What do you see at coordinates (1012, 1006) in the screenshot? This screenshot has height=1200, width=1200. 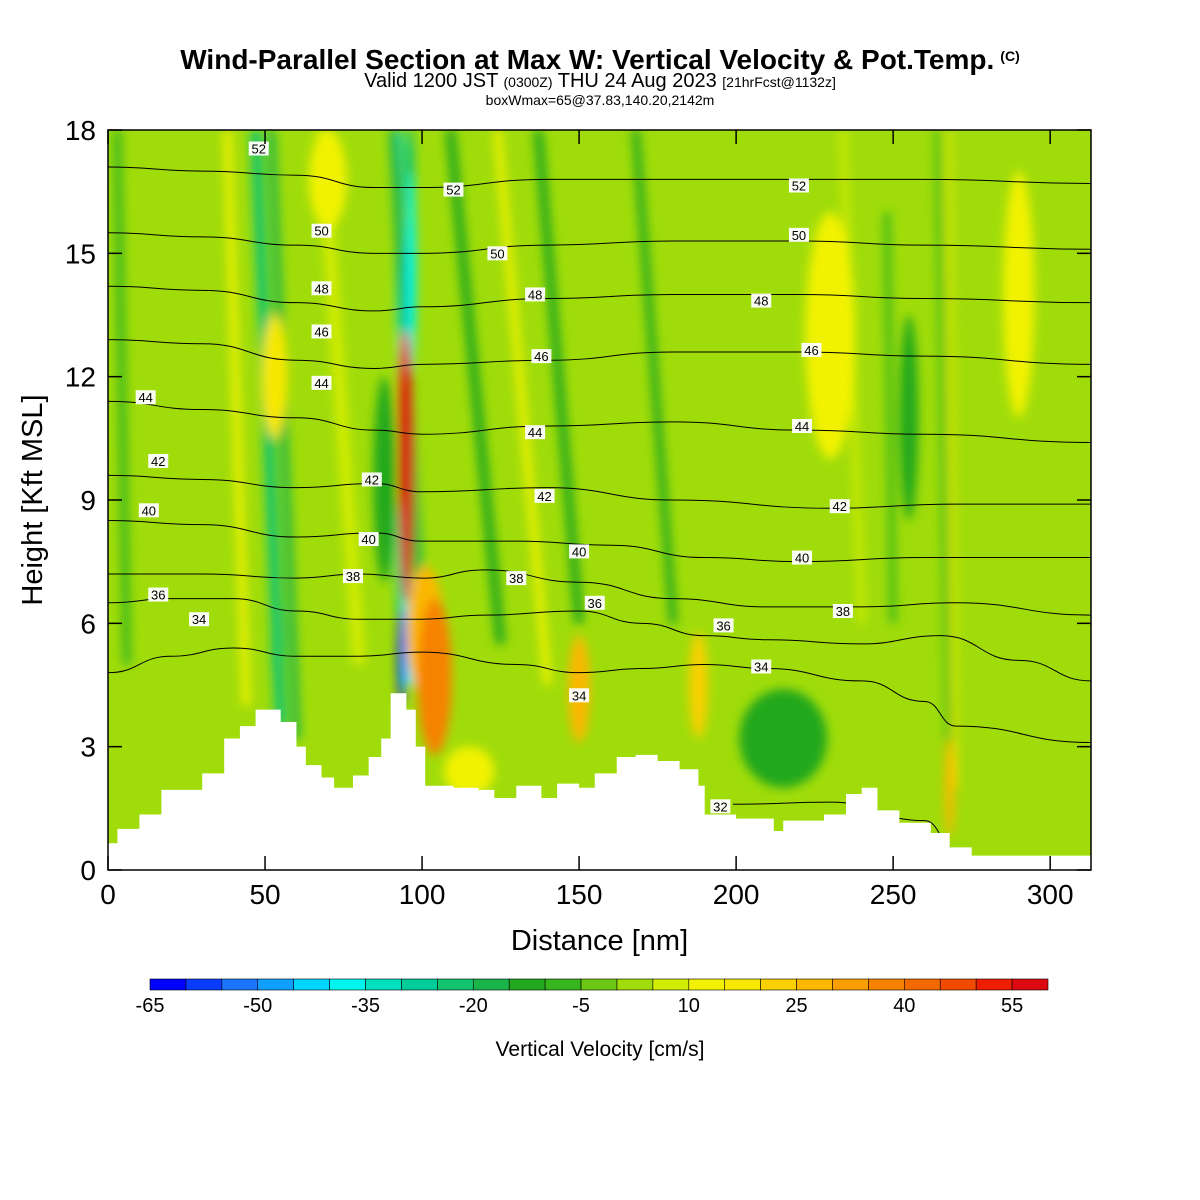 I see `colorbar-tick-label: 55` at bounding box center [1012, 1006].